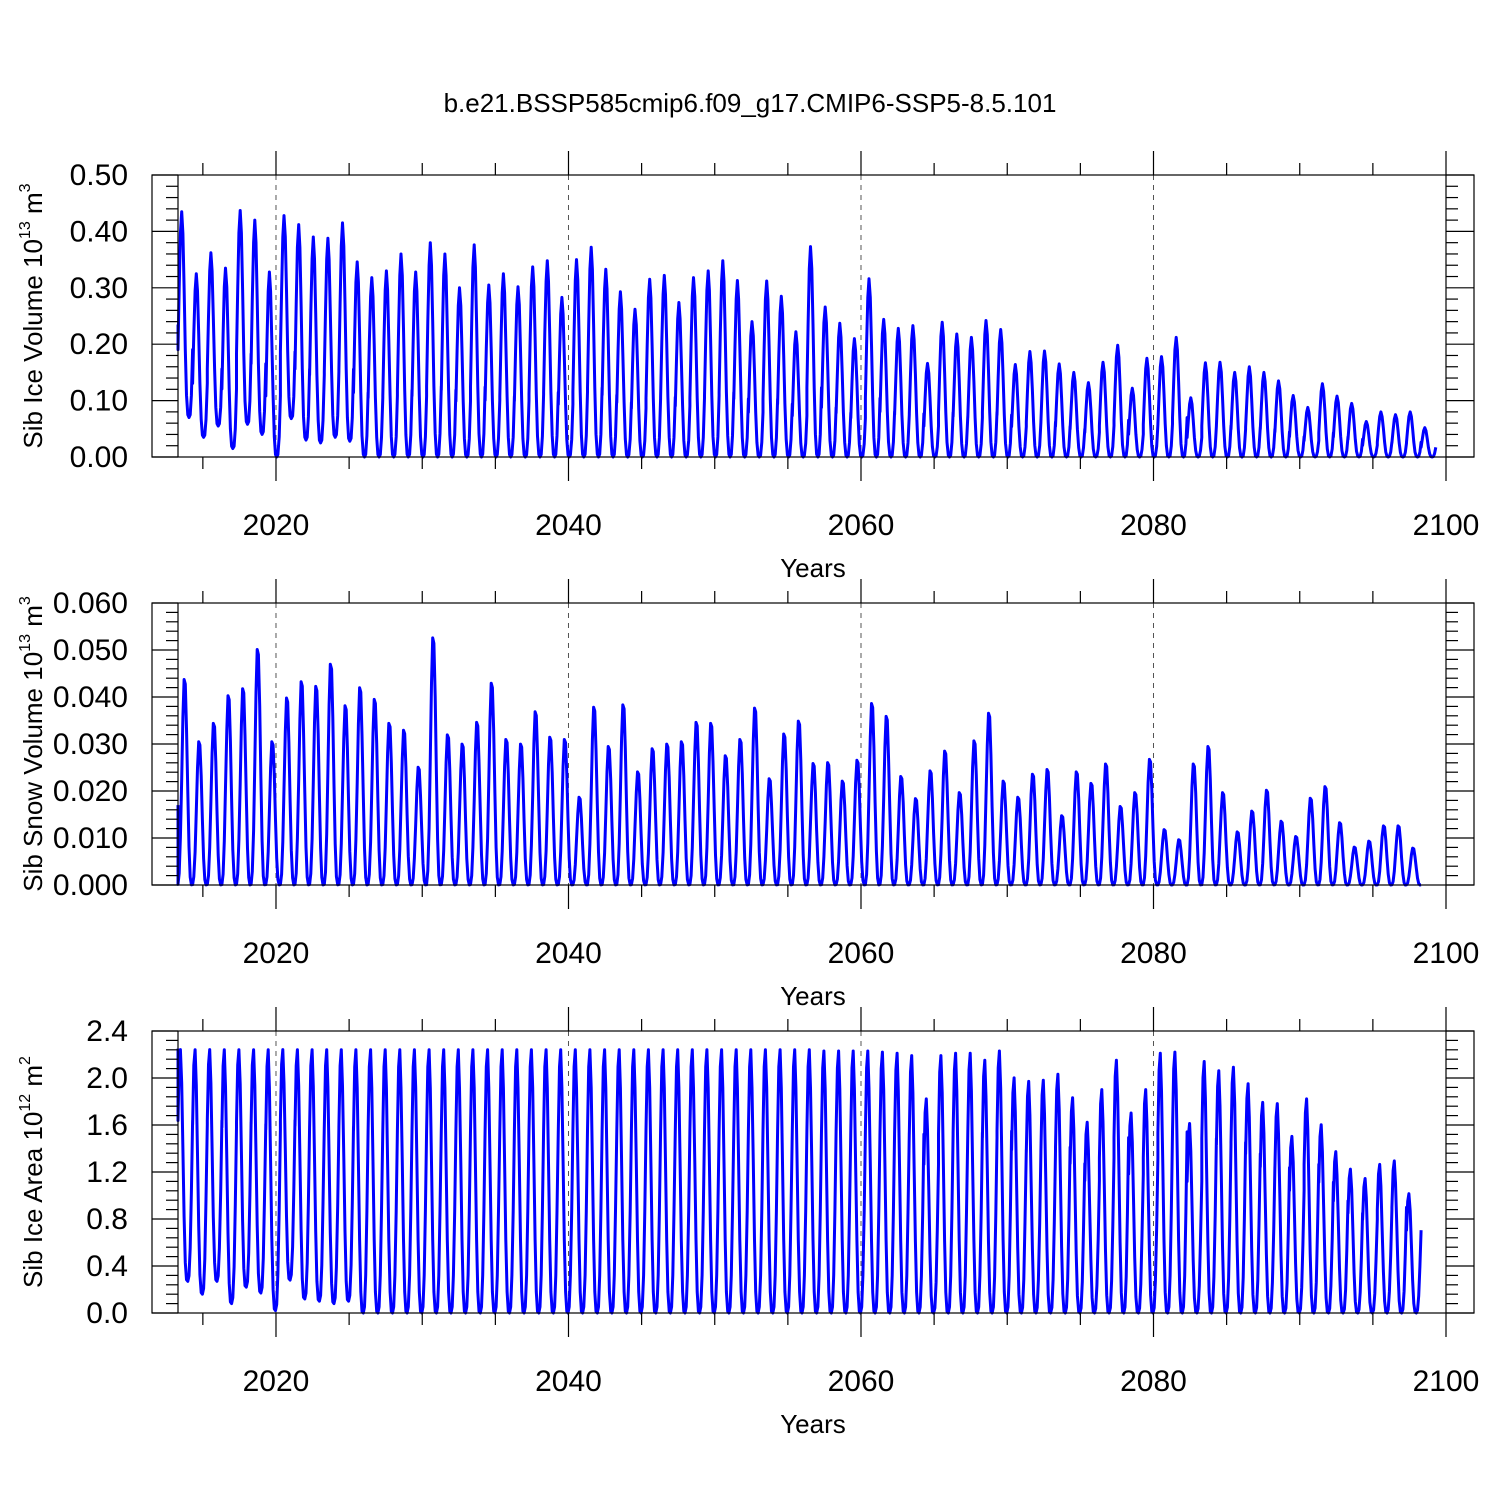  I want to click on y-axis-label: Sib Ice Area 1012 m2, so click(32, 1172).